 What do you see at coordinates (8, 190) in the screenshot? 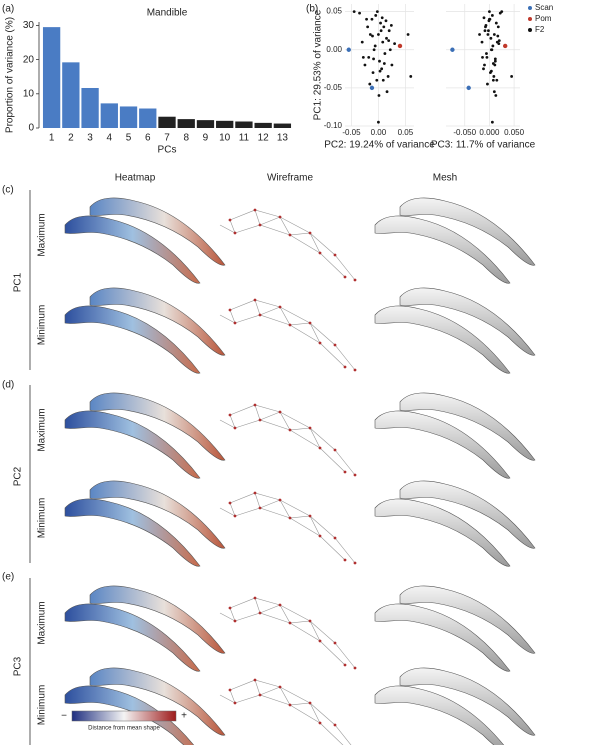
I see `panel-label: (c)` at bounding box center [8, 190].